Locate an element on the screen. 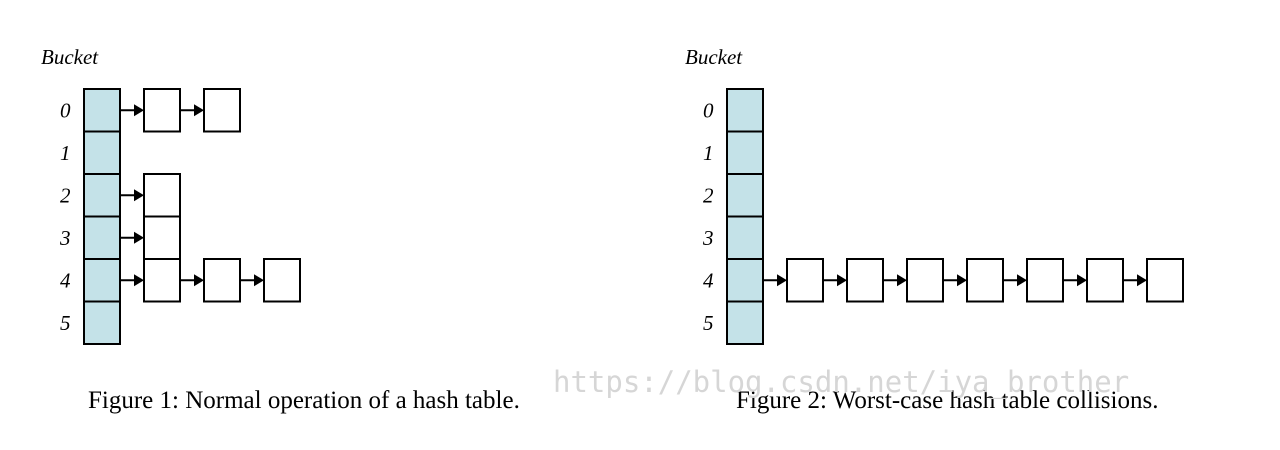  watermark: https://blog.csdn.net/iya_brother is located at coordinates (841, 382).